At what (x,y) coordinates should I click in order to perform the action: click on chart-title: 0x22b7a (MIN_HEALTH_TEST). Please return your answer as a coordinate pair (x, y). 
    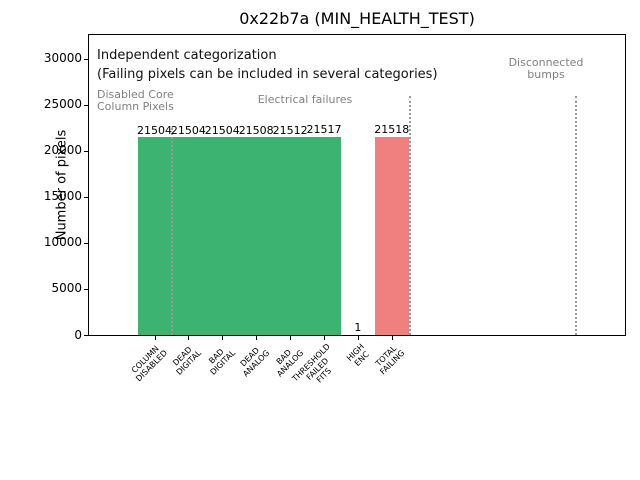
    Looking at the image, I should click on (357, 18).